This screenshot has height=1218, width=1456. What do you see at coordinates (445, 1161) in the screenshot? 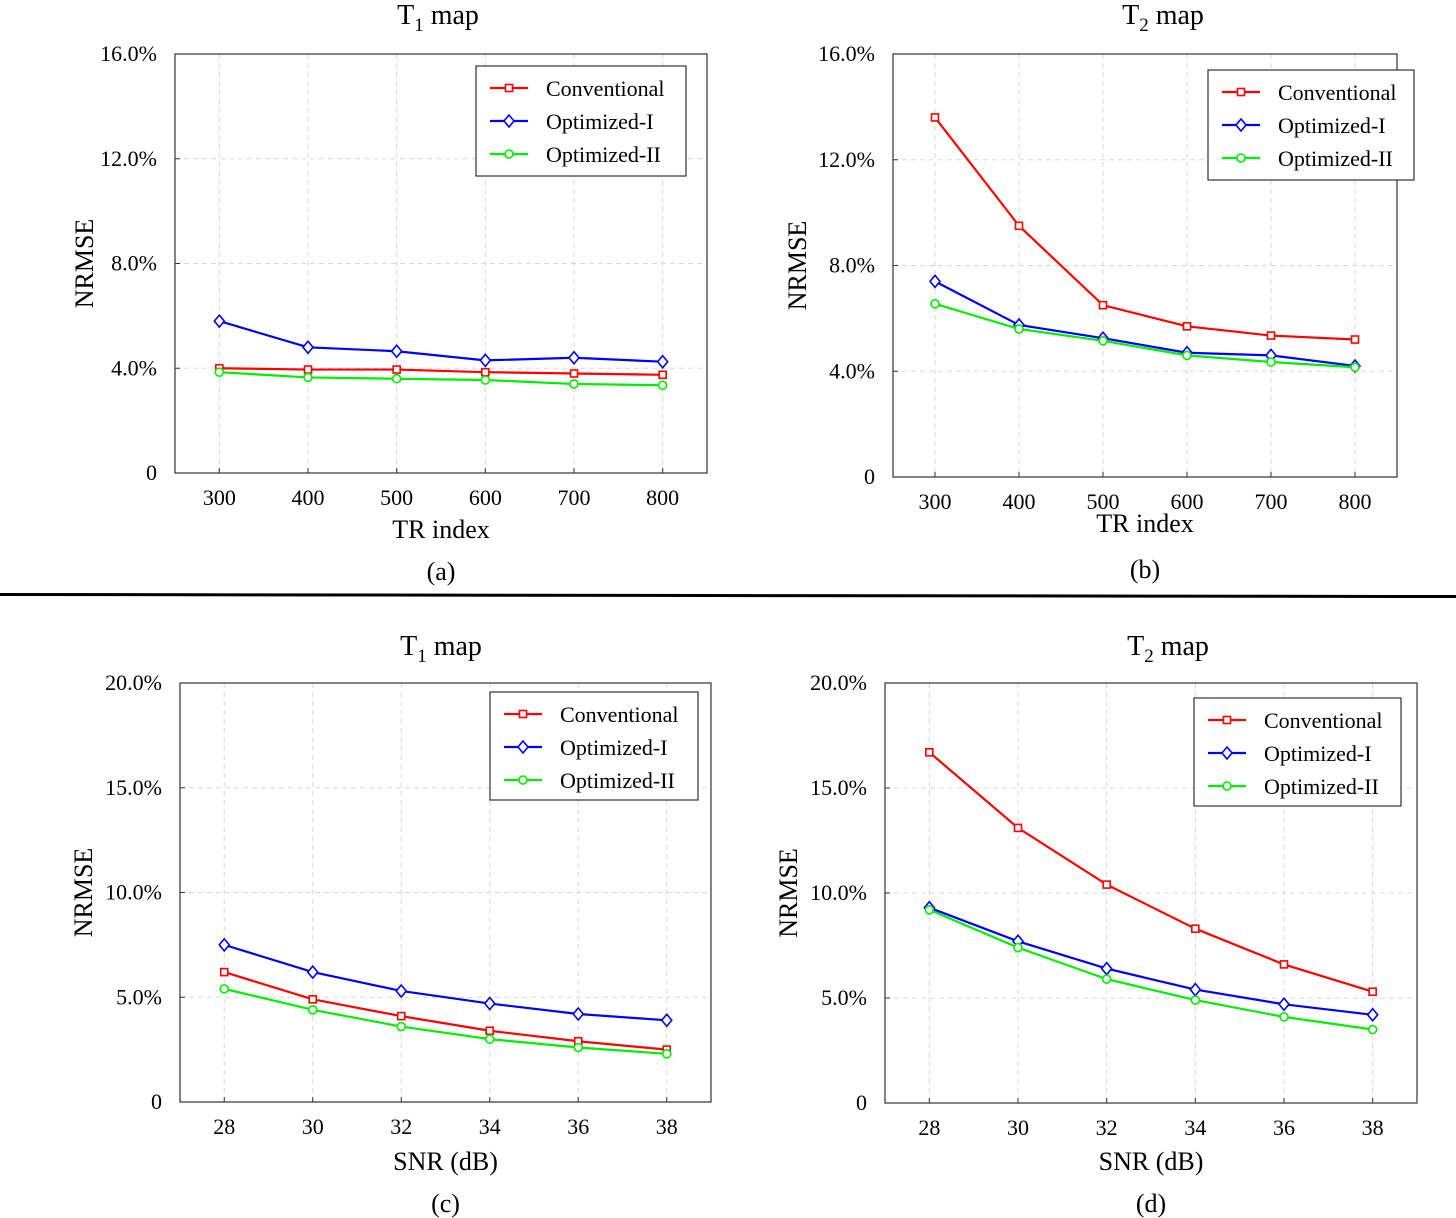
I see `x-axis-label: SNR (dB)` at bounding box center [445, 1161].